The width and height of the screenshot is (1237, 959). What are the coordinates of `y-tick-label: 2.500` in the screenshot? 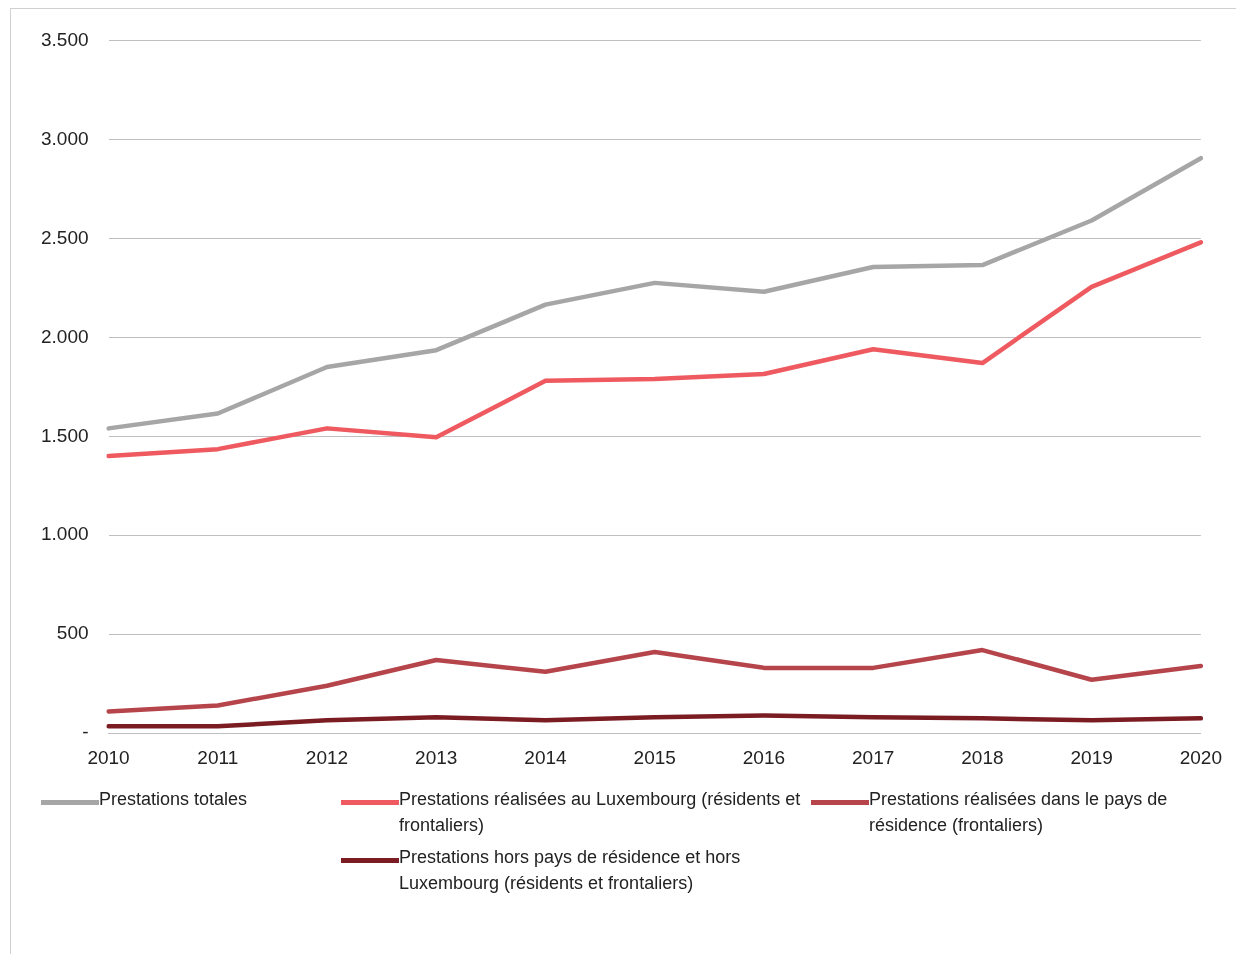 It's located at (65, 237).